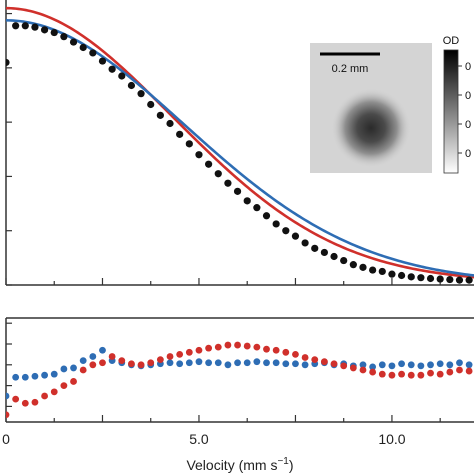 This screenshot has height=474, width=474. I want to click on inset-colorbar, so click(451, 111).